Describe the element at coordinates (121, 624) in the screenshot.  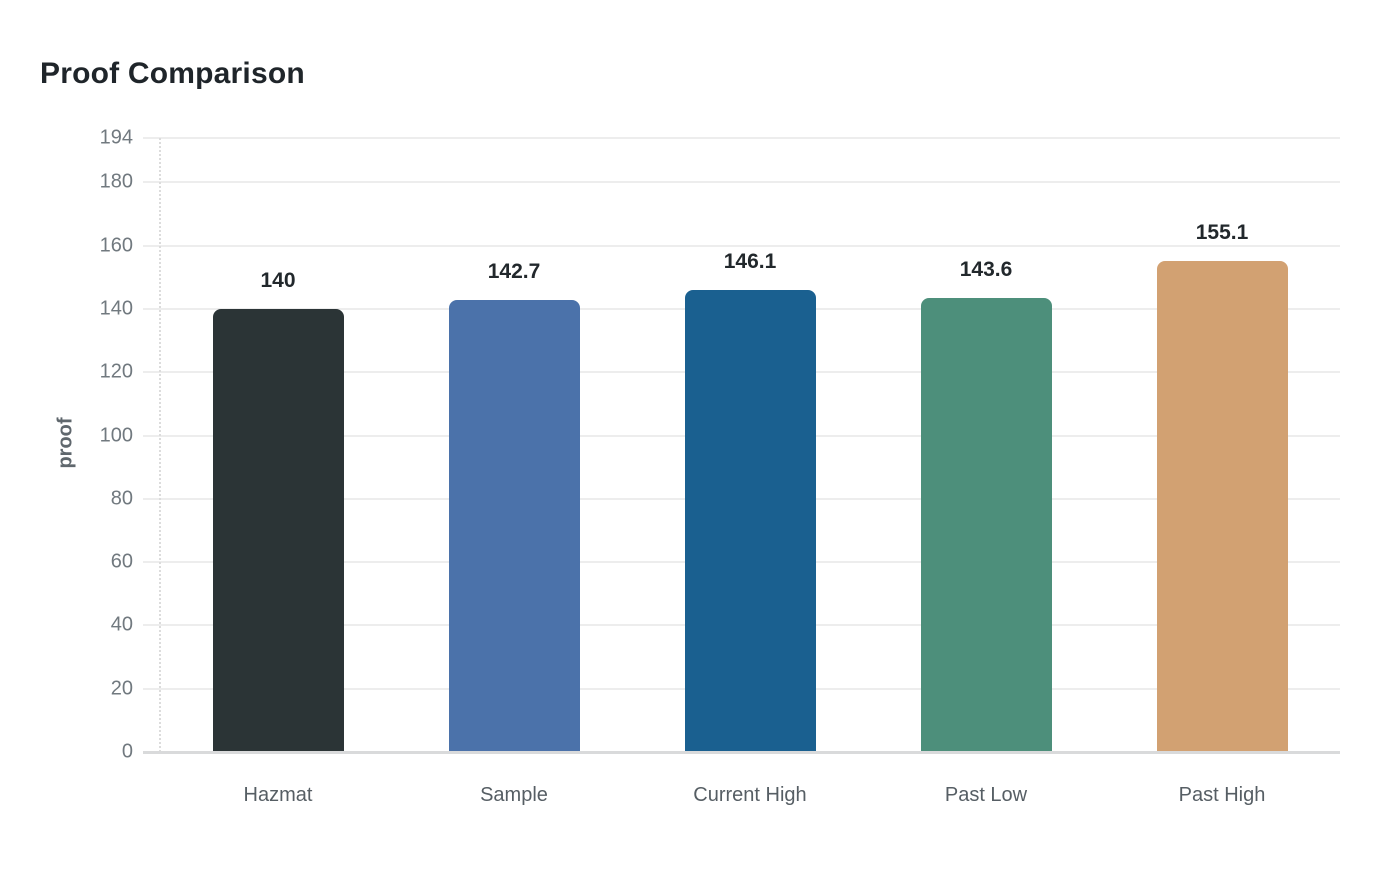
I see `y-tick-label: 40` at that location.